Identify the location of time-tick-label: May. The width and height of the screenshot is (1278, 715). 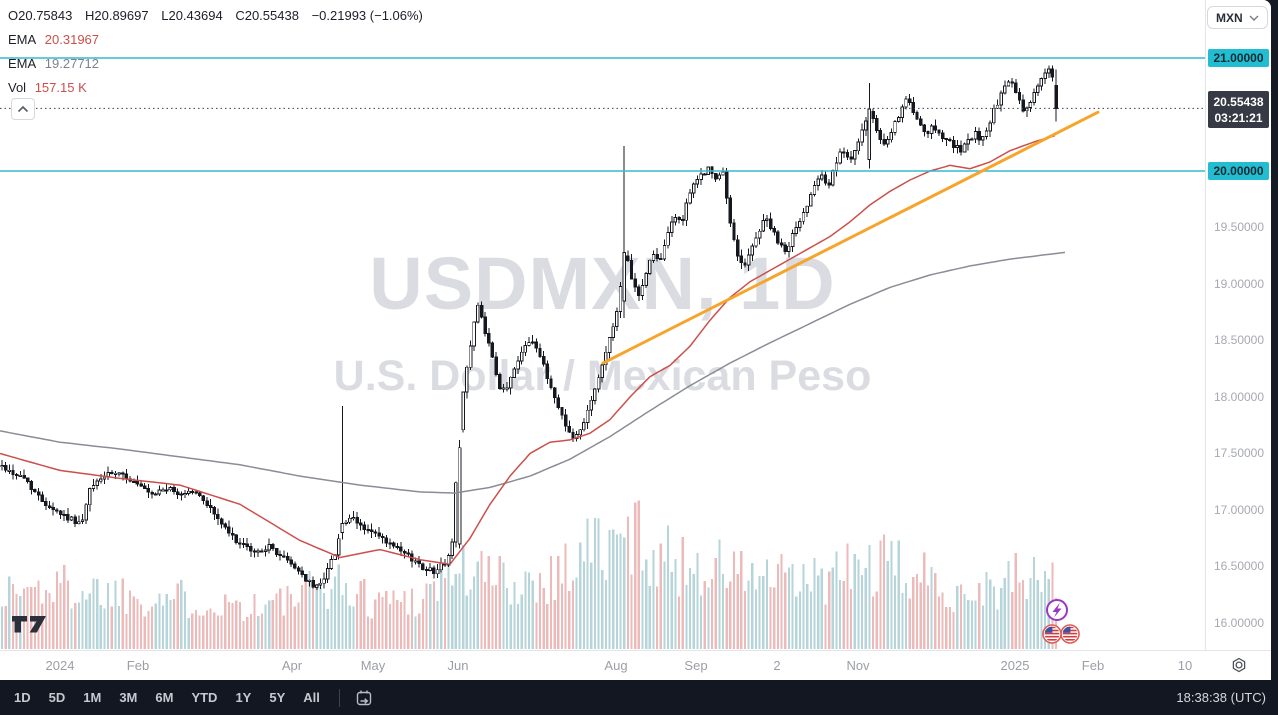
(373, 665).